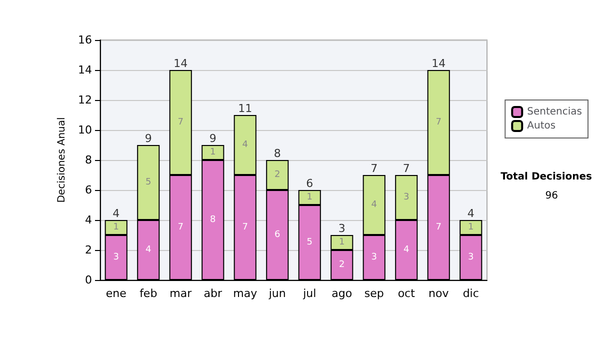 The width and height of the screenshot is (600, 340). I want to click on y-tick-label: 14, so click(85, 70).